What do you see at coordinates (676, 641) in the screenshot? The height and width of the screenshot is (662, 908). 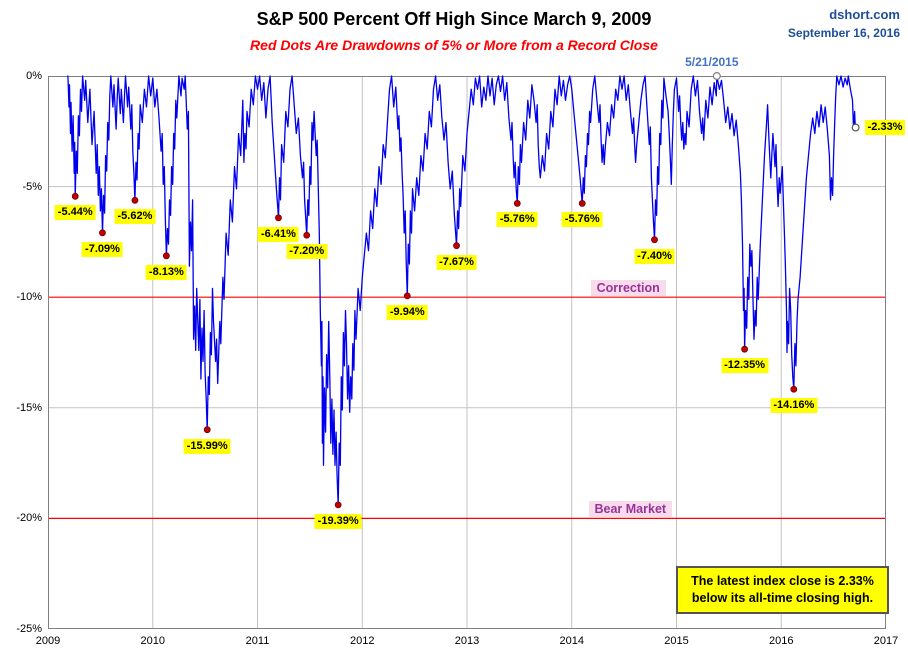 I see `x-axis-label: 2015` at bounding box center [676, 641].